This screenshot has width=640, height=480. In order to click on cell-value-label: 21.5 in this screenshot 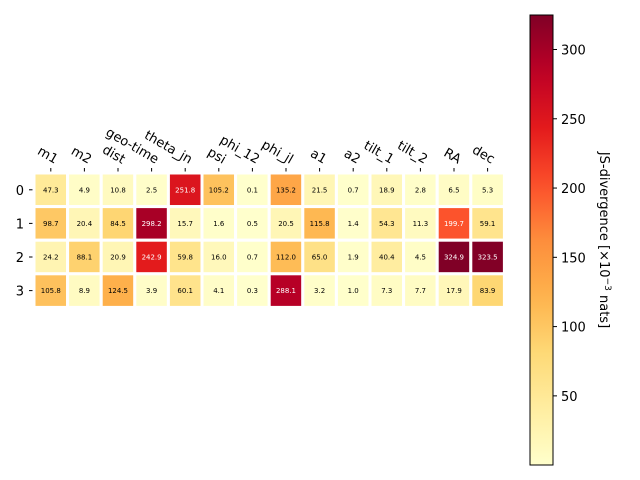, I will do `click(320, 190)`.